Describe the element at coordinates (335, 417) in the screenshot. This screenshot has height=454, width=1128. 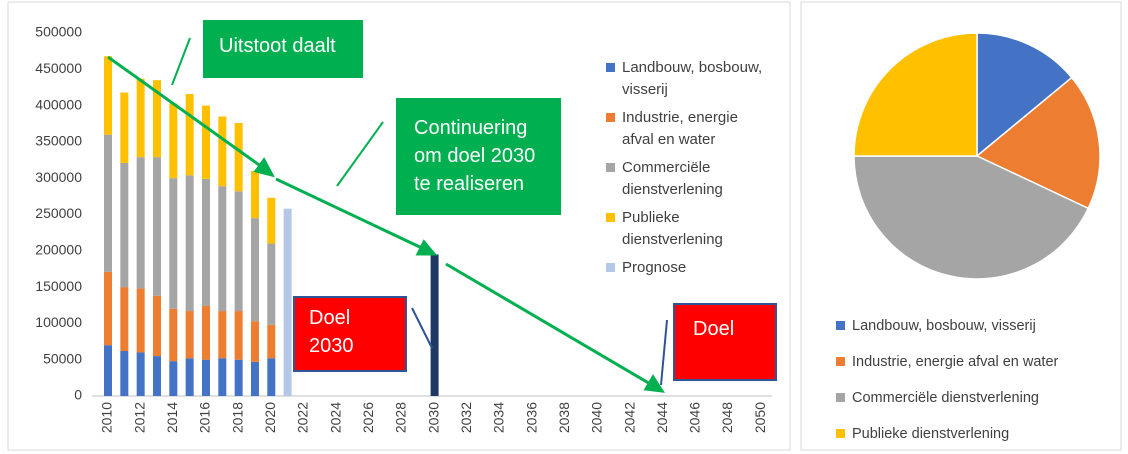
I see `x-tick-label: 2024` at that location.